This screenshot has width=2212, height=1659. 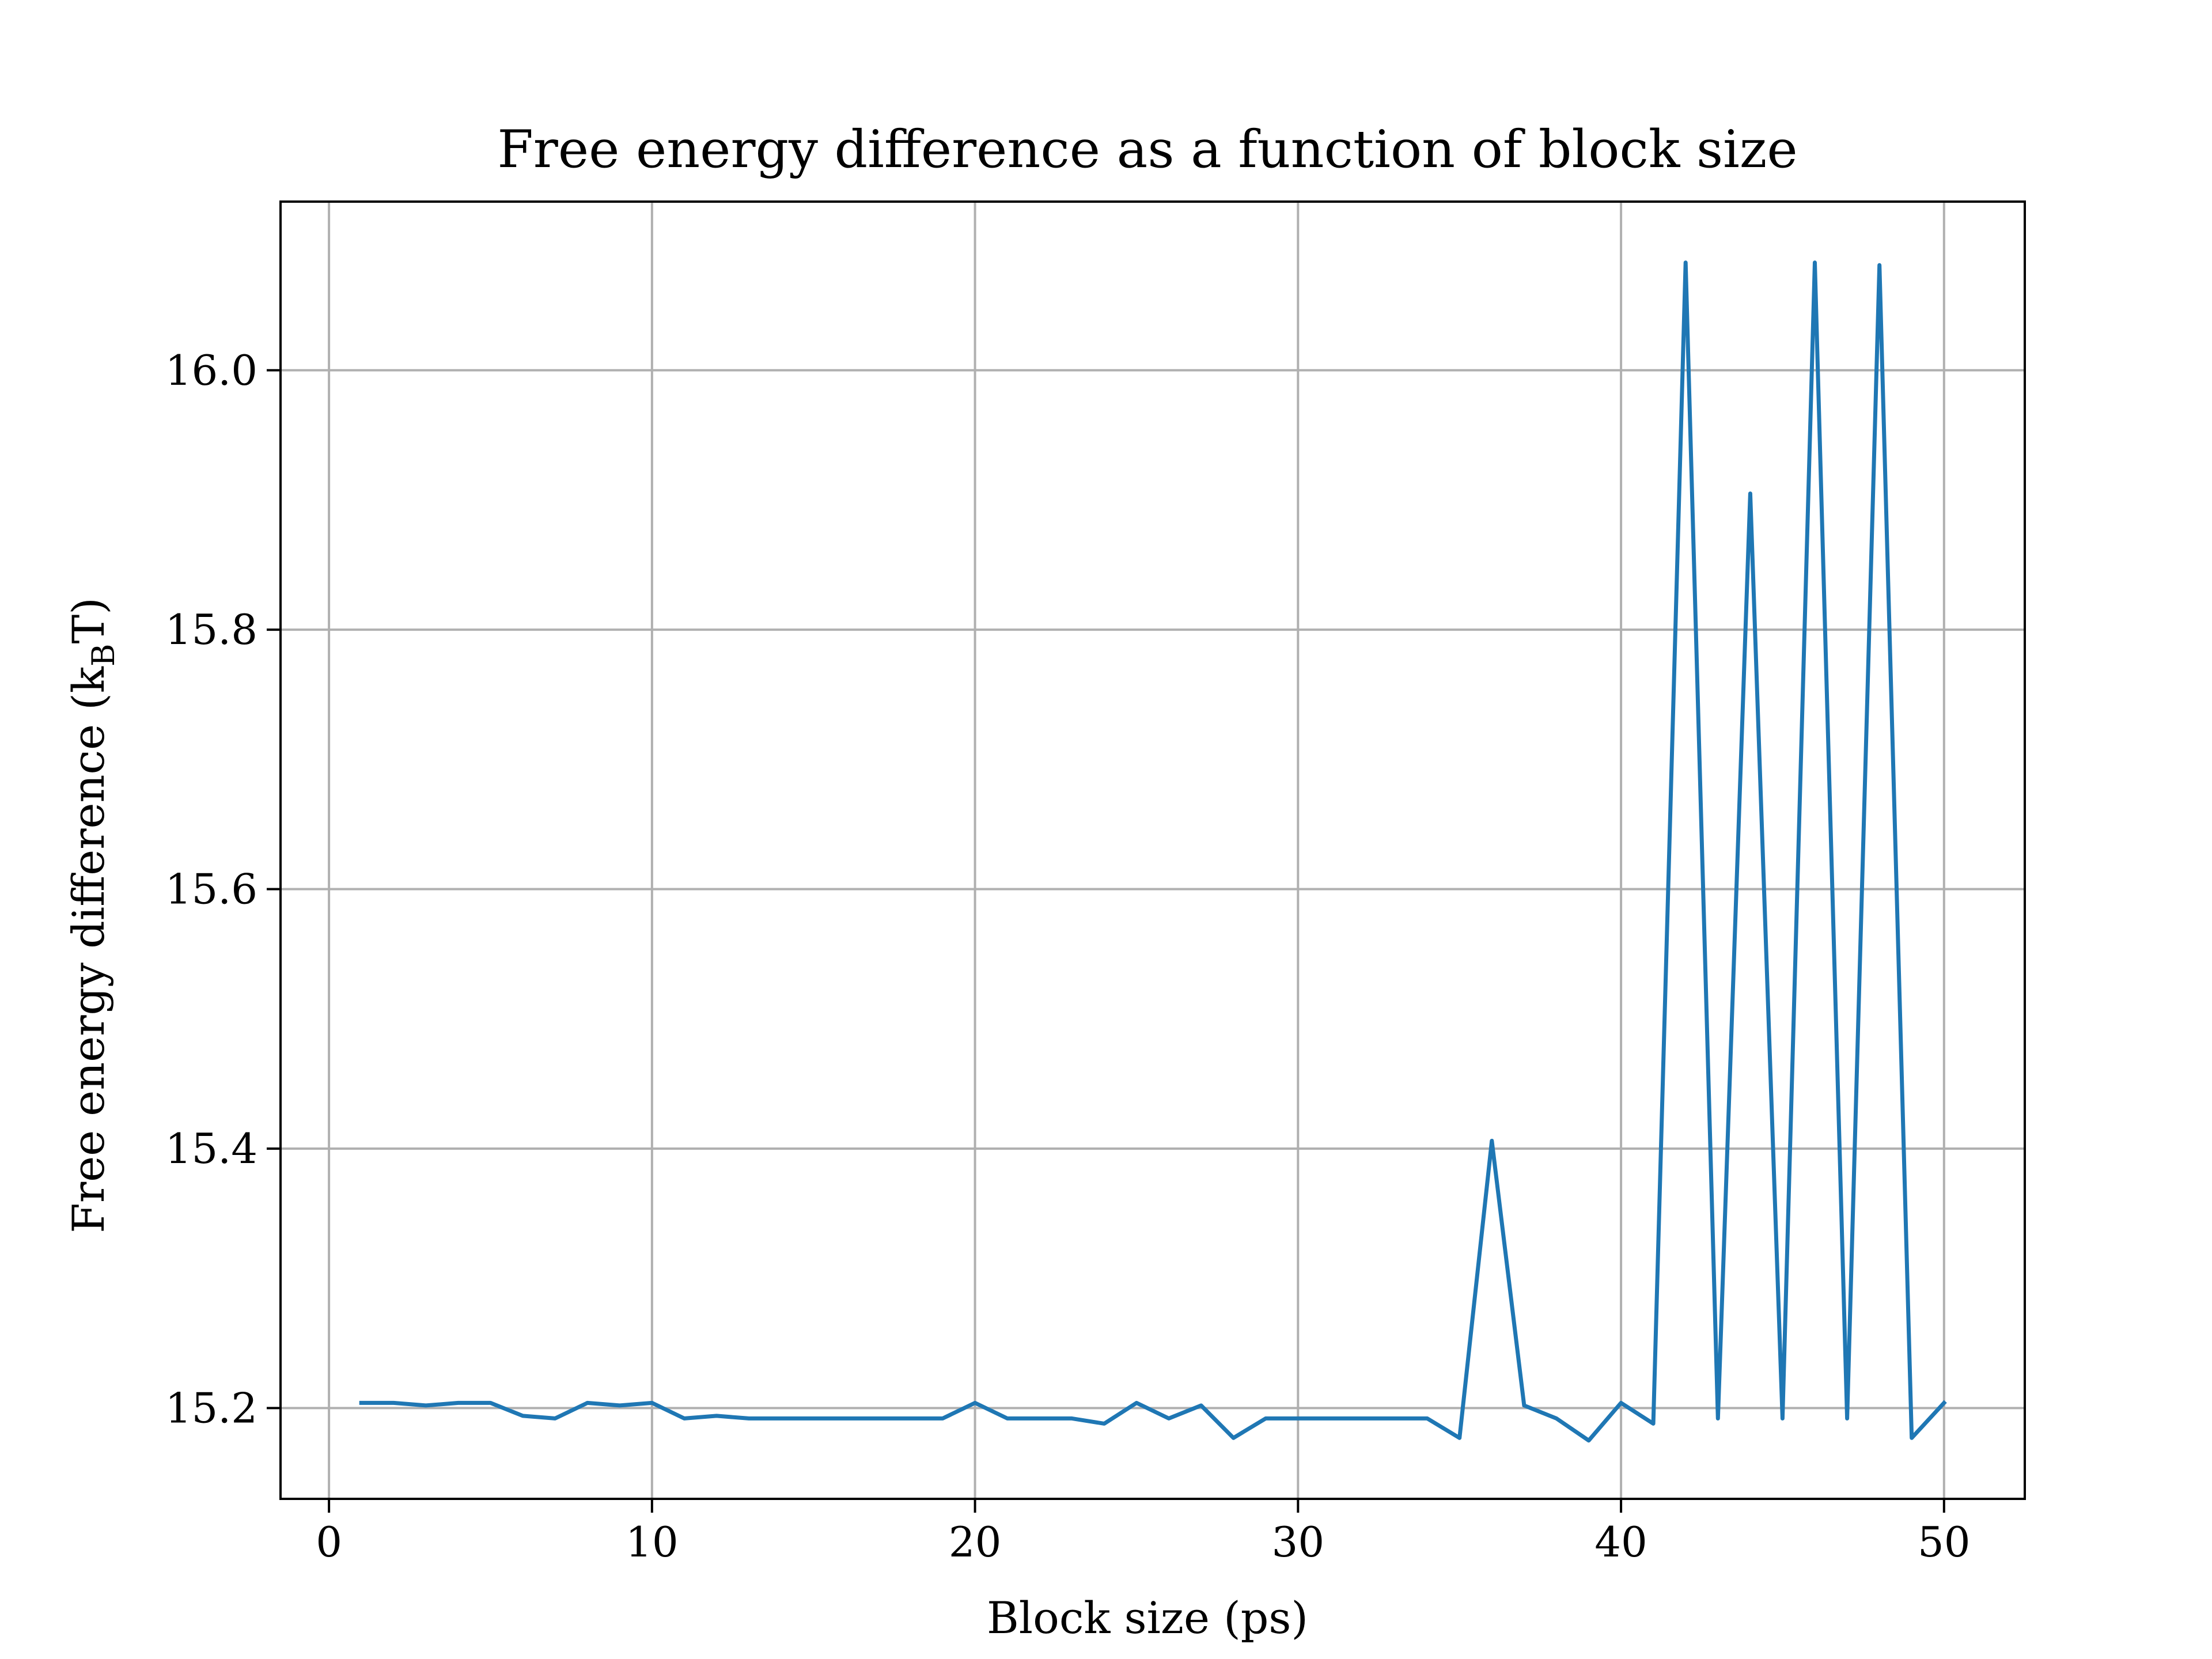 What do you see at coordinates (88, 949) in the screenshot?
I see `y-axis-label-main: Free energy difference (k` at bounding box center [88, 949].